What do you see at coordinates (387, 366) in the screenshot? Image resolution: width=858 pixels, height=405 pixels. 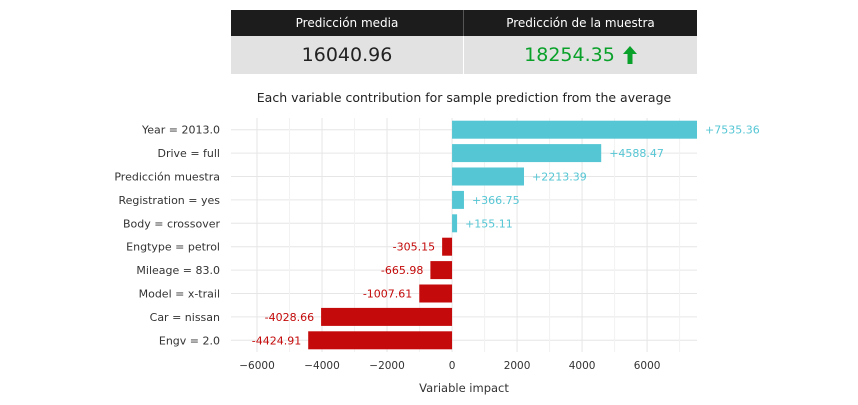 I see `x-tick-label: −2000` at bounding box center [387, 366].